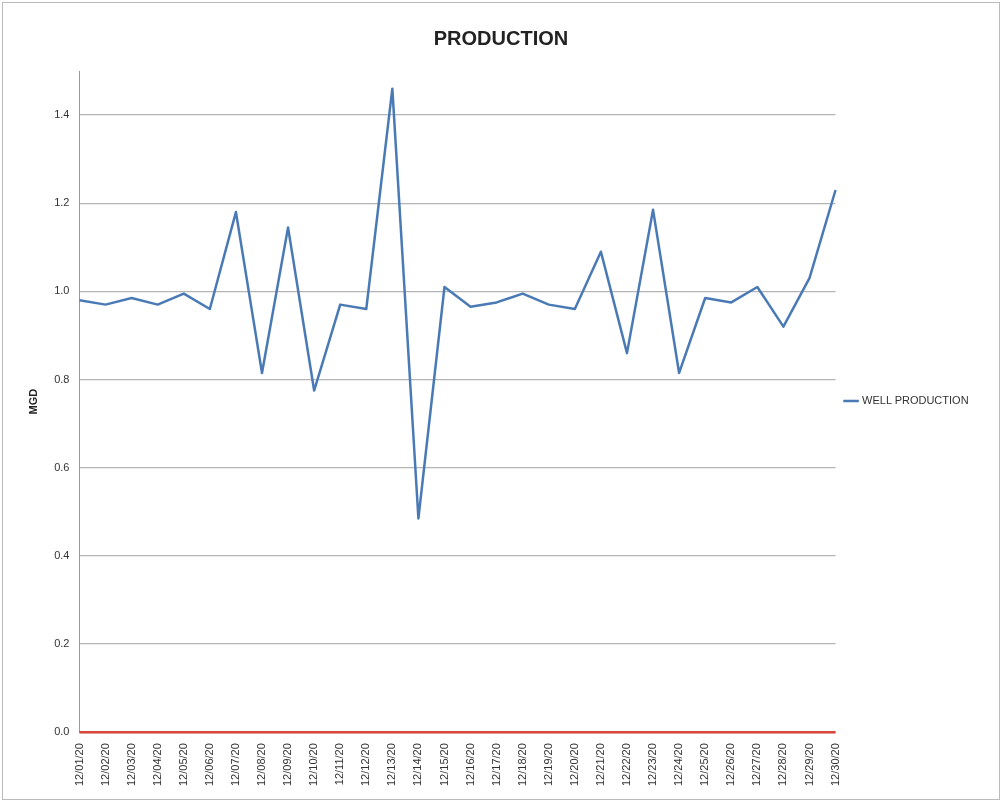 The image size is (1004, 805). Describe the element at coordinates (730, 765) in the screenshot. I see `x-tick-label: 12/26/20` at that location.